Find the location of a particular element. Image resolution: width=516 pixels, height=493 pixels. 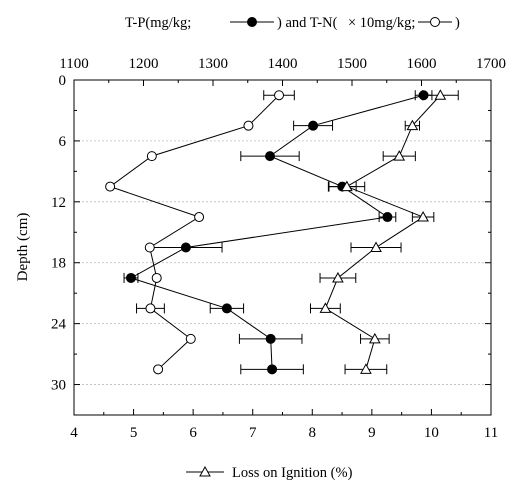

x-top-tick-label-1500: 1500 is located at coordinates (352, 64).